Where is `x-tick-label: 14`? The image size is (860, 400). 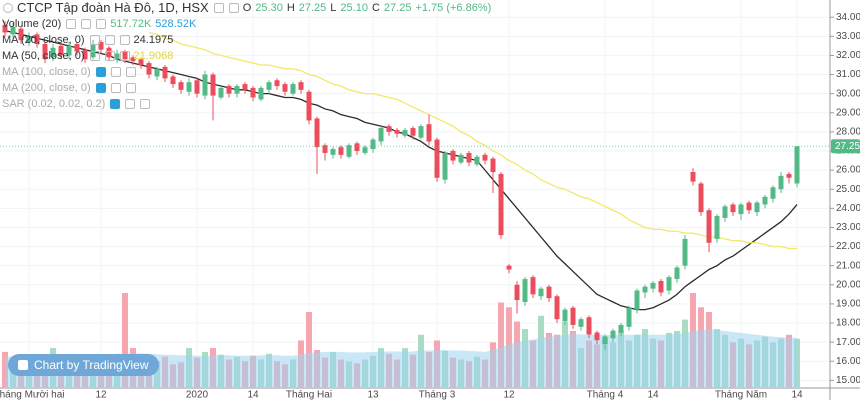
x-tick-label: 14 is located at coordinates (653, 395).